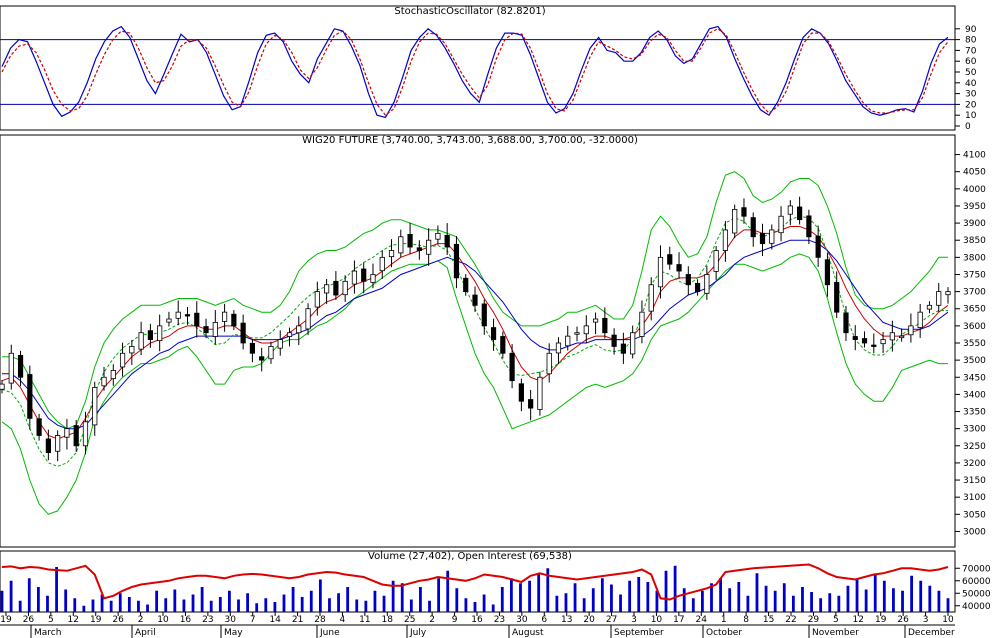 The image size is (994, 638). Describe the element at coordinates (814, 620) in the screenshot. I see `x-day-label: 29` at that location.